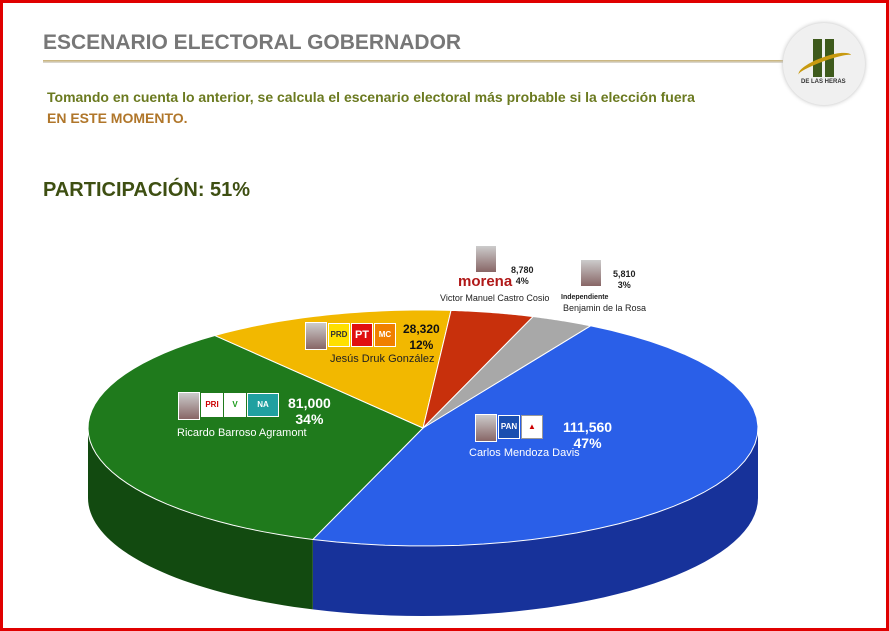  Describe the element at coordinates (385, 335) in the screenshot. I see `party-logo-mc: MC` at that location.